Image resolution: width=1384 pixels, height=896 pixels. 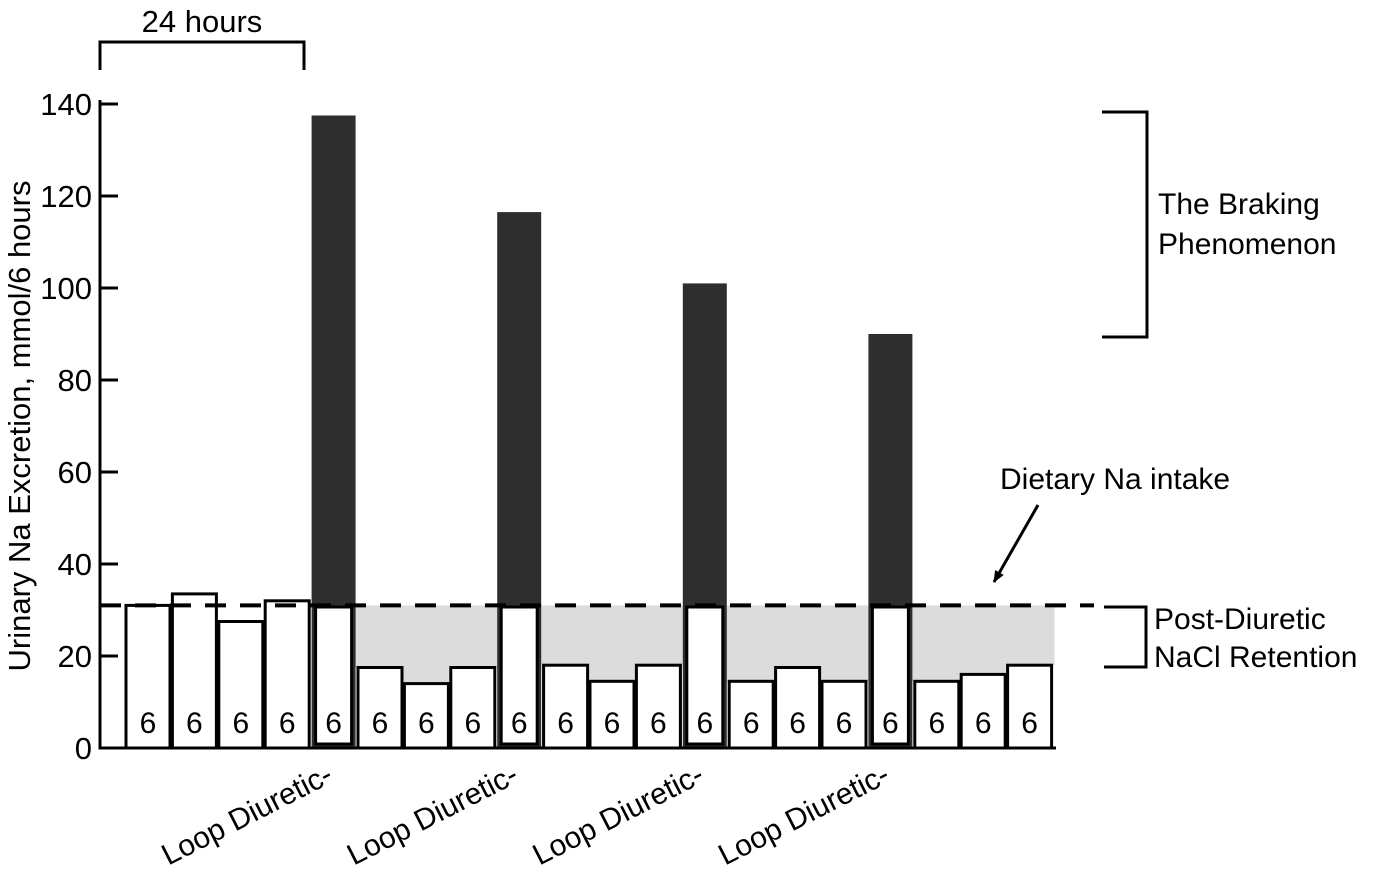 What do you see at coordinates (612, 723) in the screenshot?
I see `bar-hours-label-11: 6` at bounding box center [612, 723].